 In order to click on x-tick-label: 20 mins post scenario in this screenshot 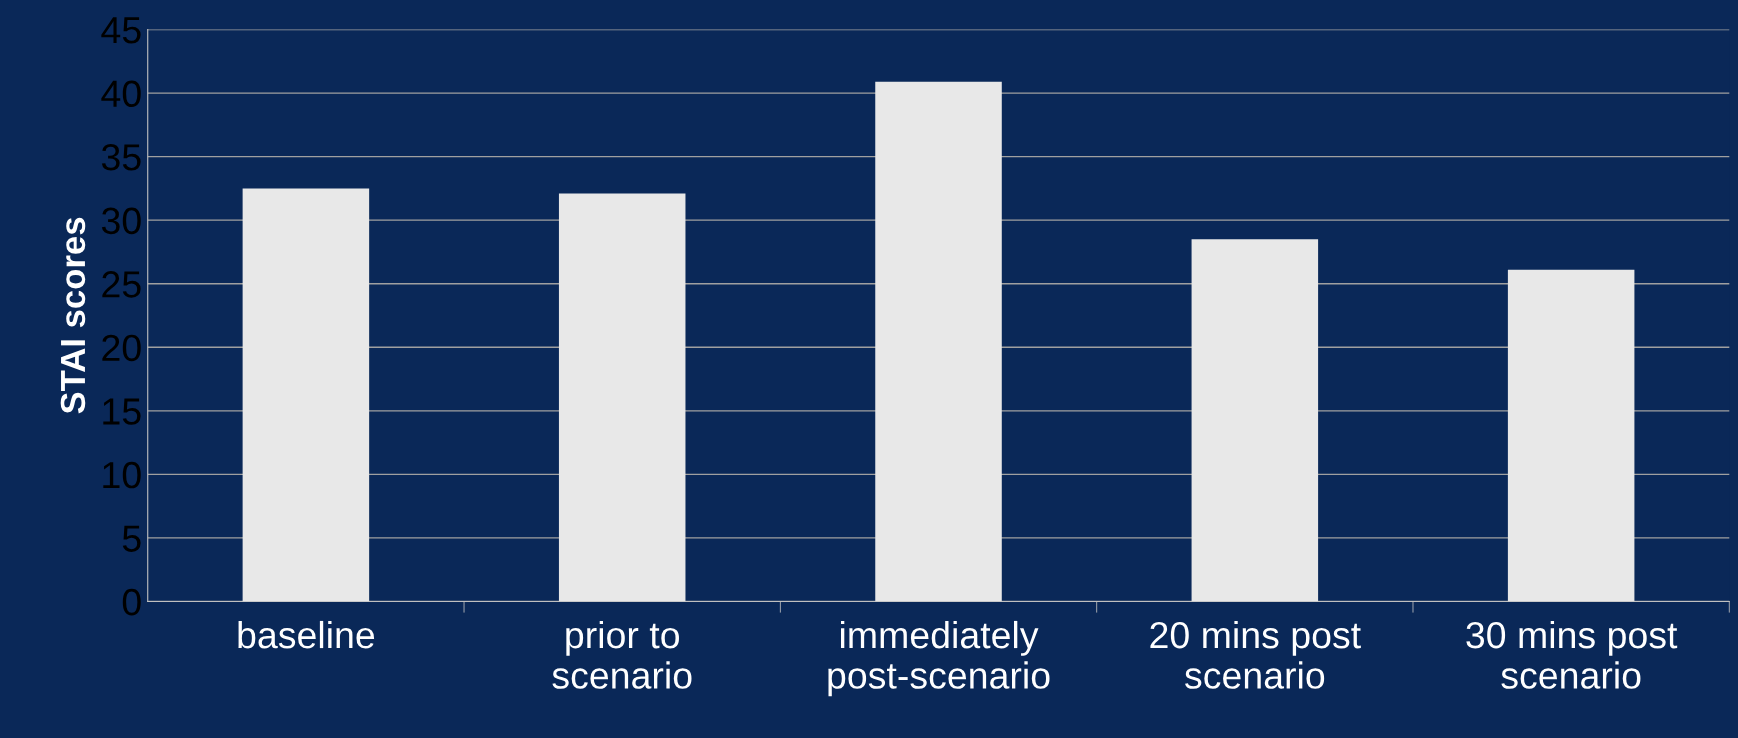, I will do `click(1255, 654)`.